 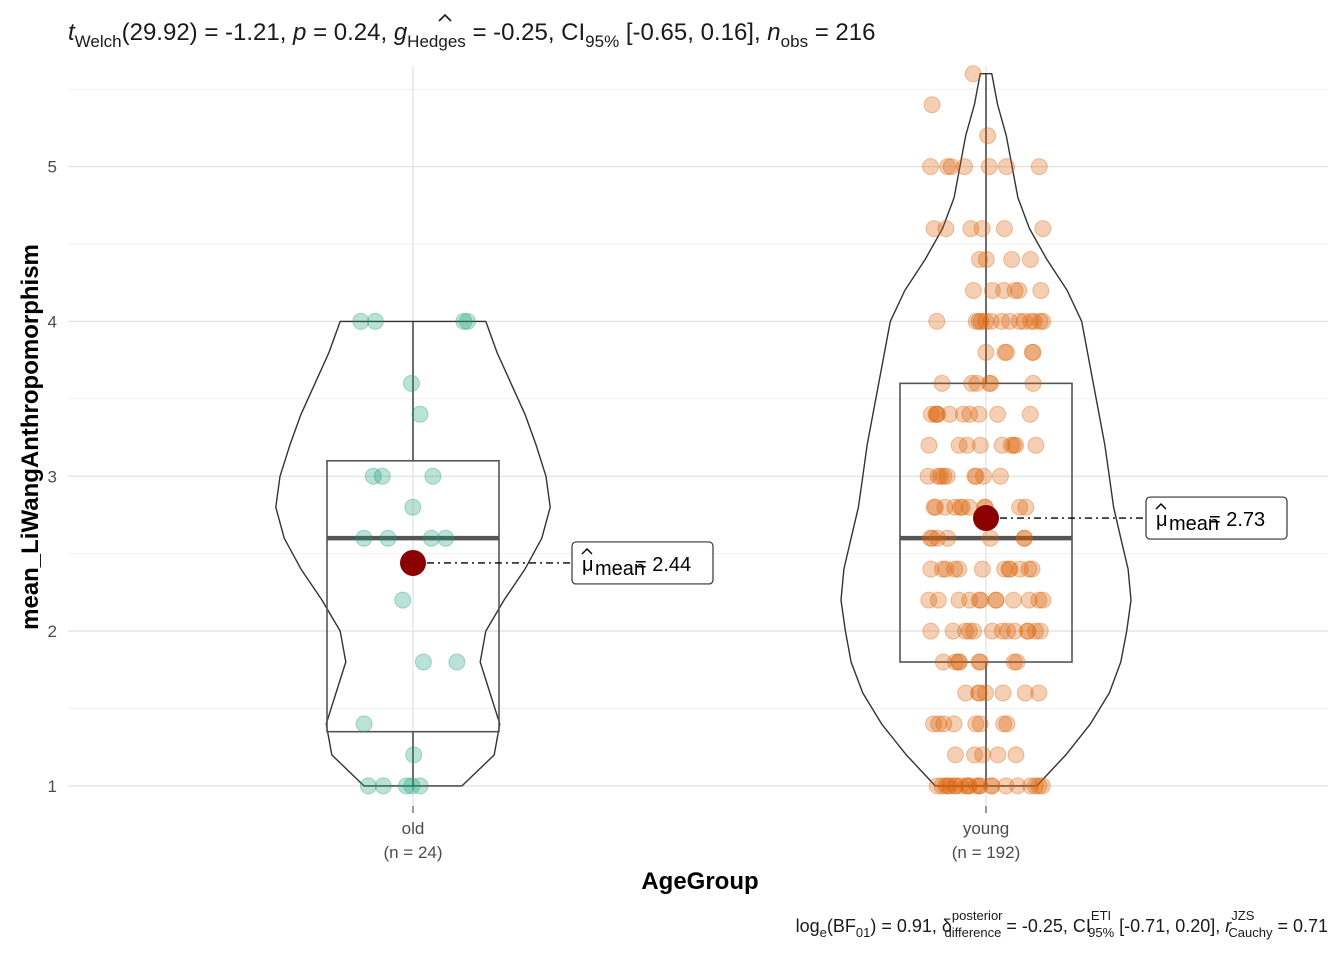 I want to click on p-label: p, so click(x=299, y=32).